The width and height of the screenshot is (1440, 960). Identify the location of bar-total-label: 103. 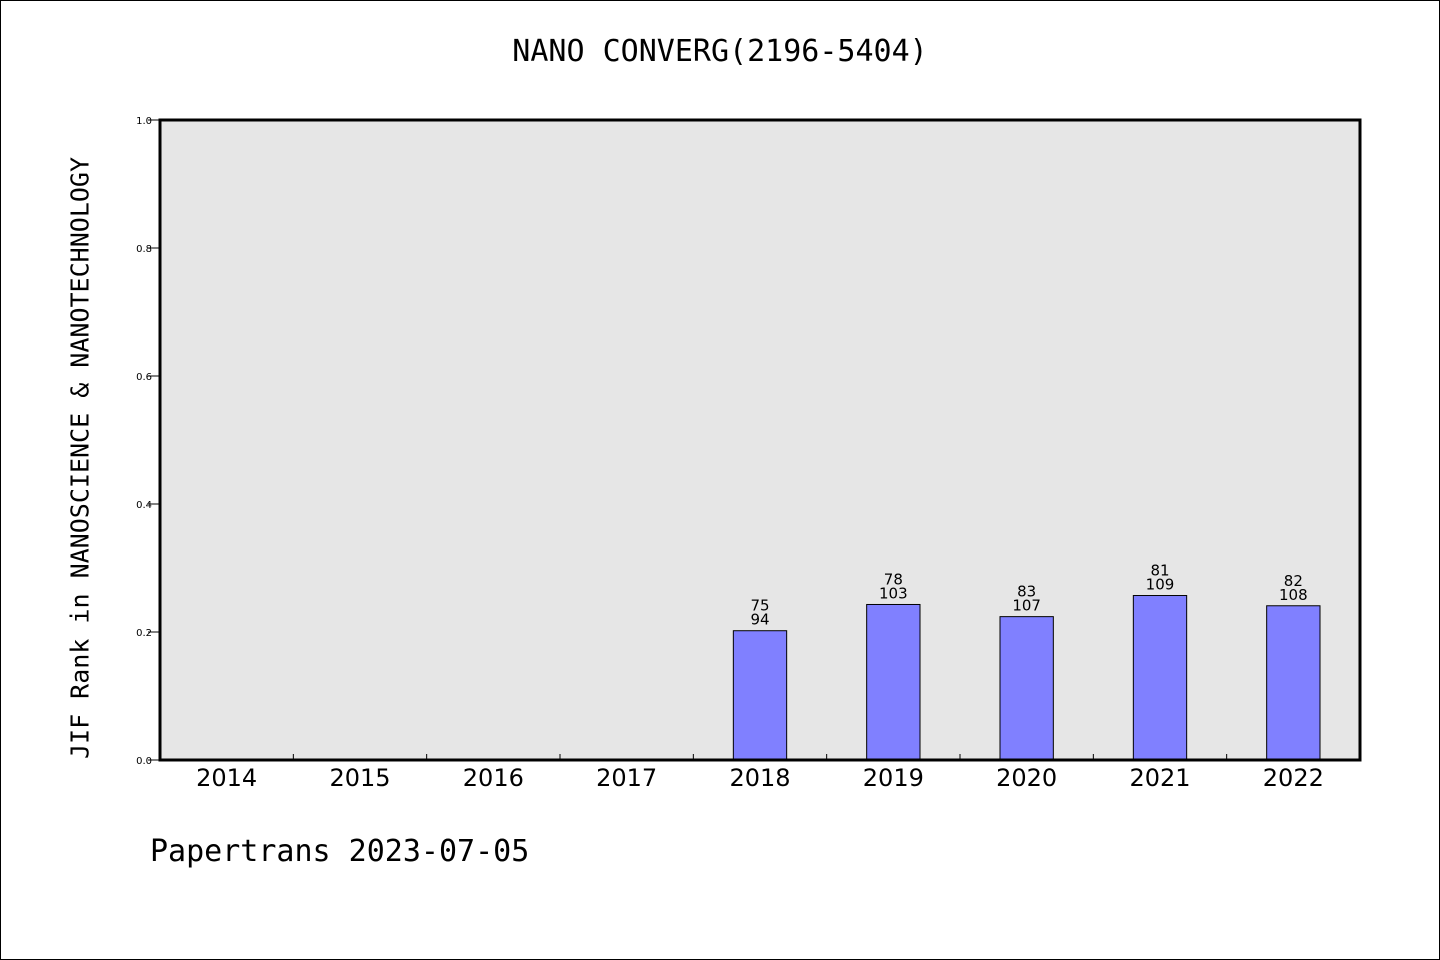
(893, 593).